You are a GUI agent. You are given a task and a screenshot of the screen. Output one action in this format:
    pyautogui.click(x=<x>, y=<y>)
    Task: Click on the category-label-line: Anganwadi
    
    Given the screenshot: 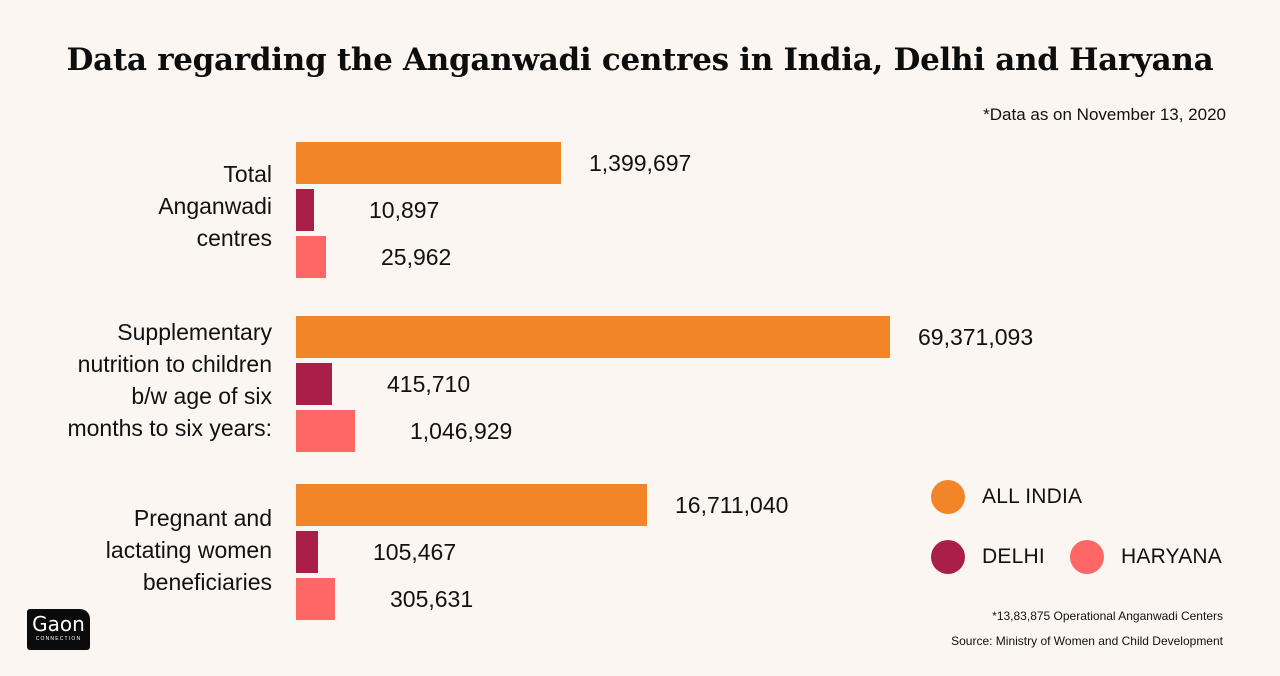 What is the action you would take?
    pyautogui.click(x=215, y=206)
    